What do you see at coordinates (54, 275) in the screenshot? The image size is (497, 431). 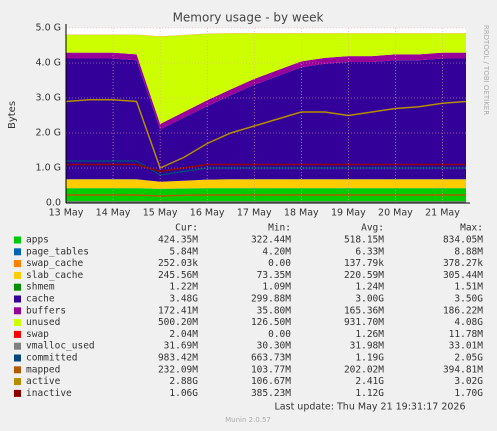 I see `legend-label: slab_cache` at bounding box center [54, 275].